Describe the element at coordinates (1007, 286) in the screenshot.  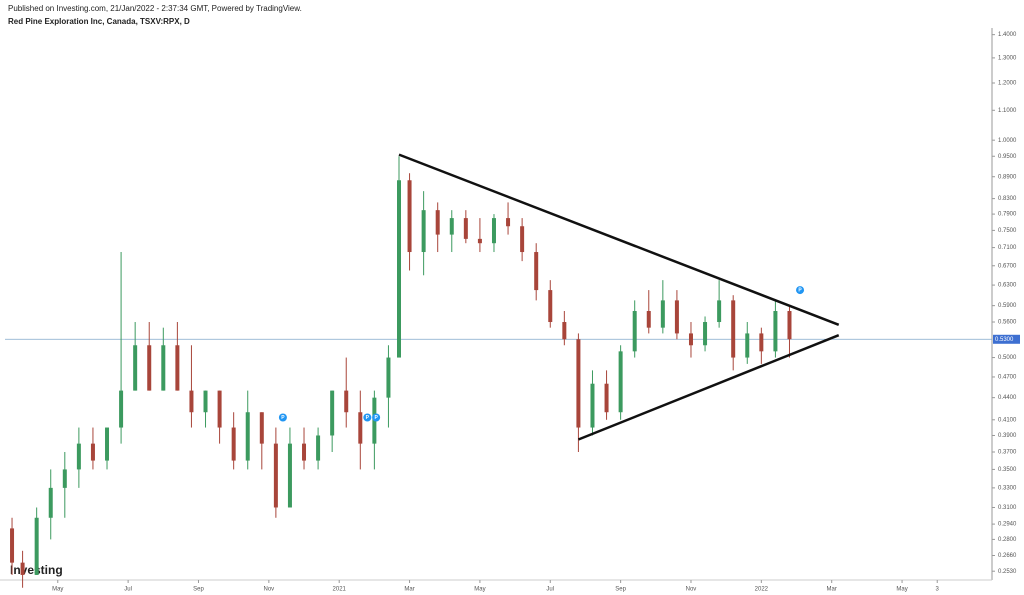
I see `y-tick-label: 0.6300` at that location.